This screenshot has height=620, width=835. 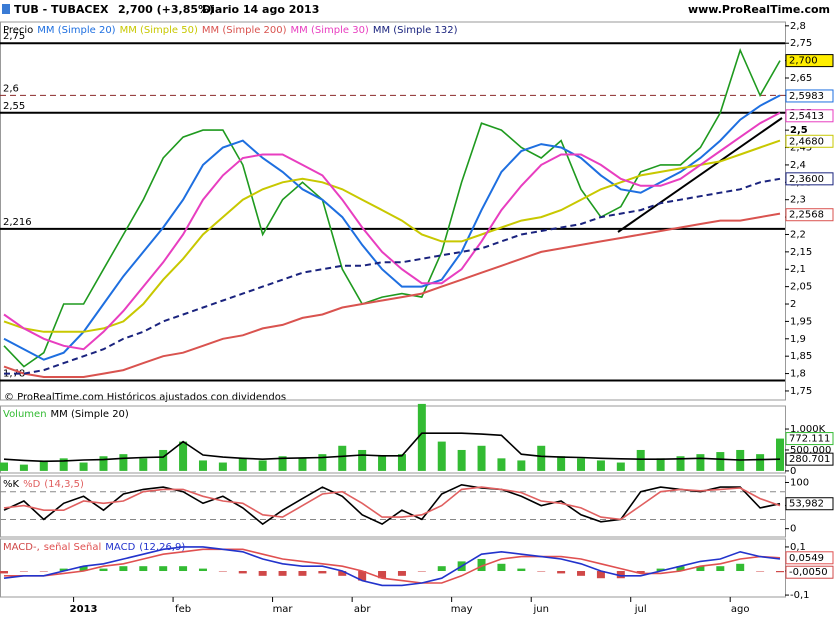 What do you see at coordinates (392, 503) in the screenshot?
I see `series-line` at bounding box center [392, 503].